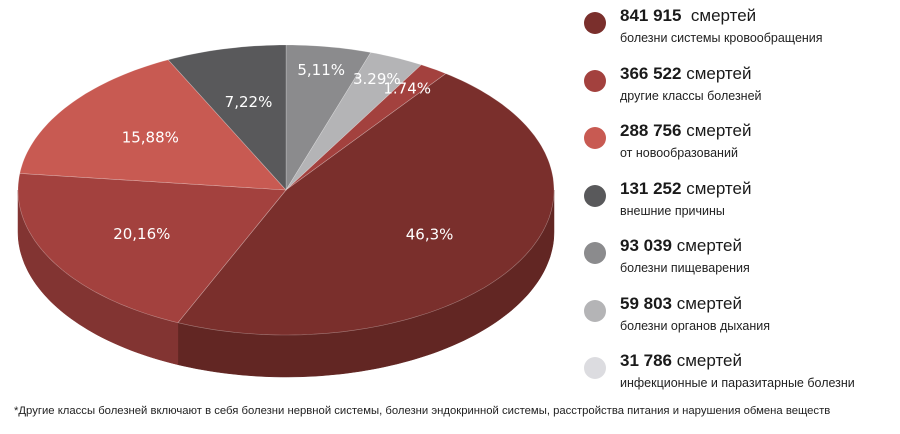 The image size is (900, 434). Describe the element at coordinates (679, 153) in the screenshot. I see `legend-desc: от новообразований` at that location.